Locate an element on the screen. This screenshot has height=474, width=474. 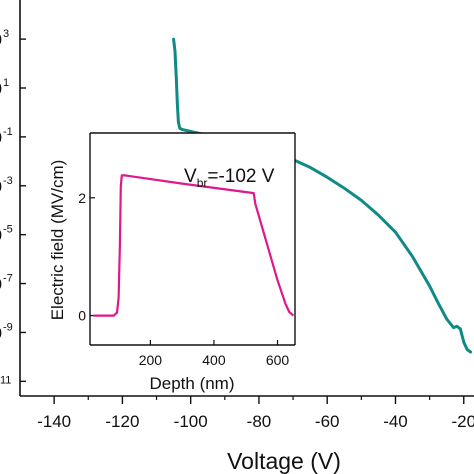
inset-y-tick-label: 2 is located at coordinates (82, 198).